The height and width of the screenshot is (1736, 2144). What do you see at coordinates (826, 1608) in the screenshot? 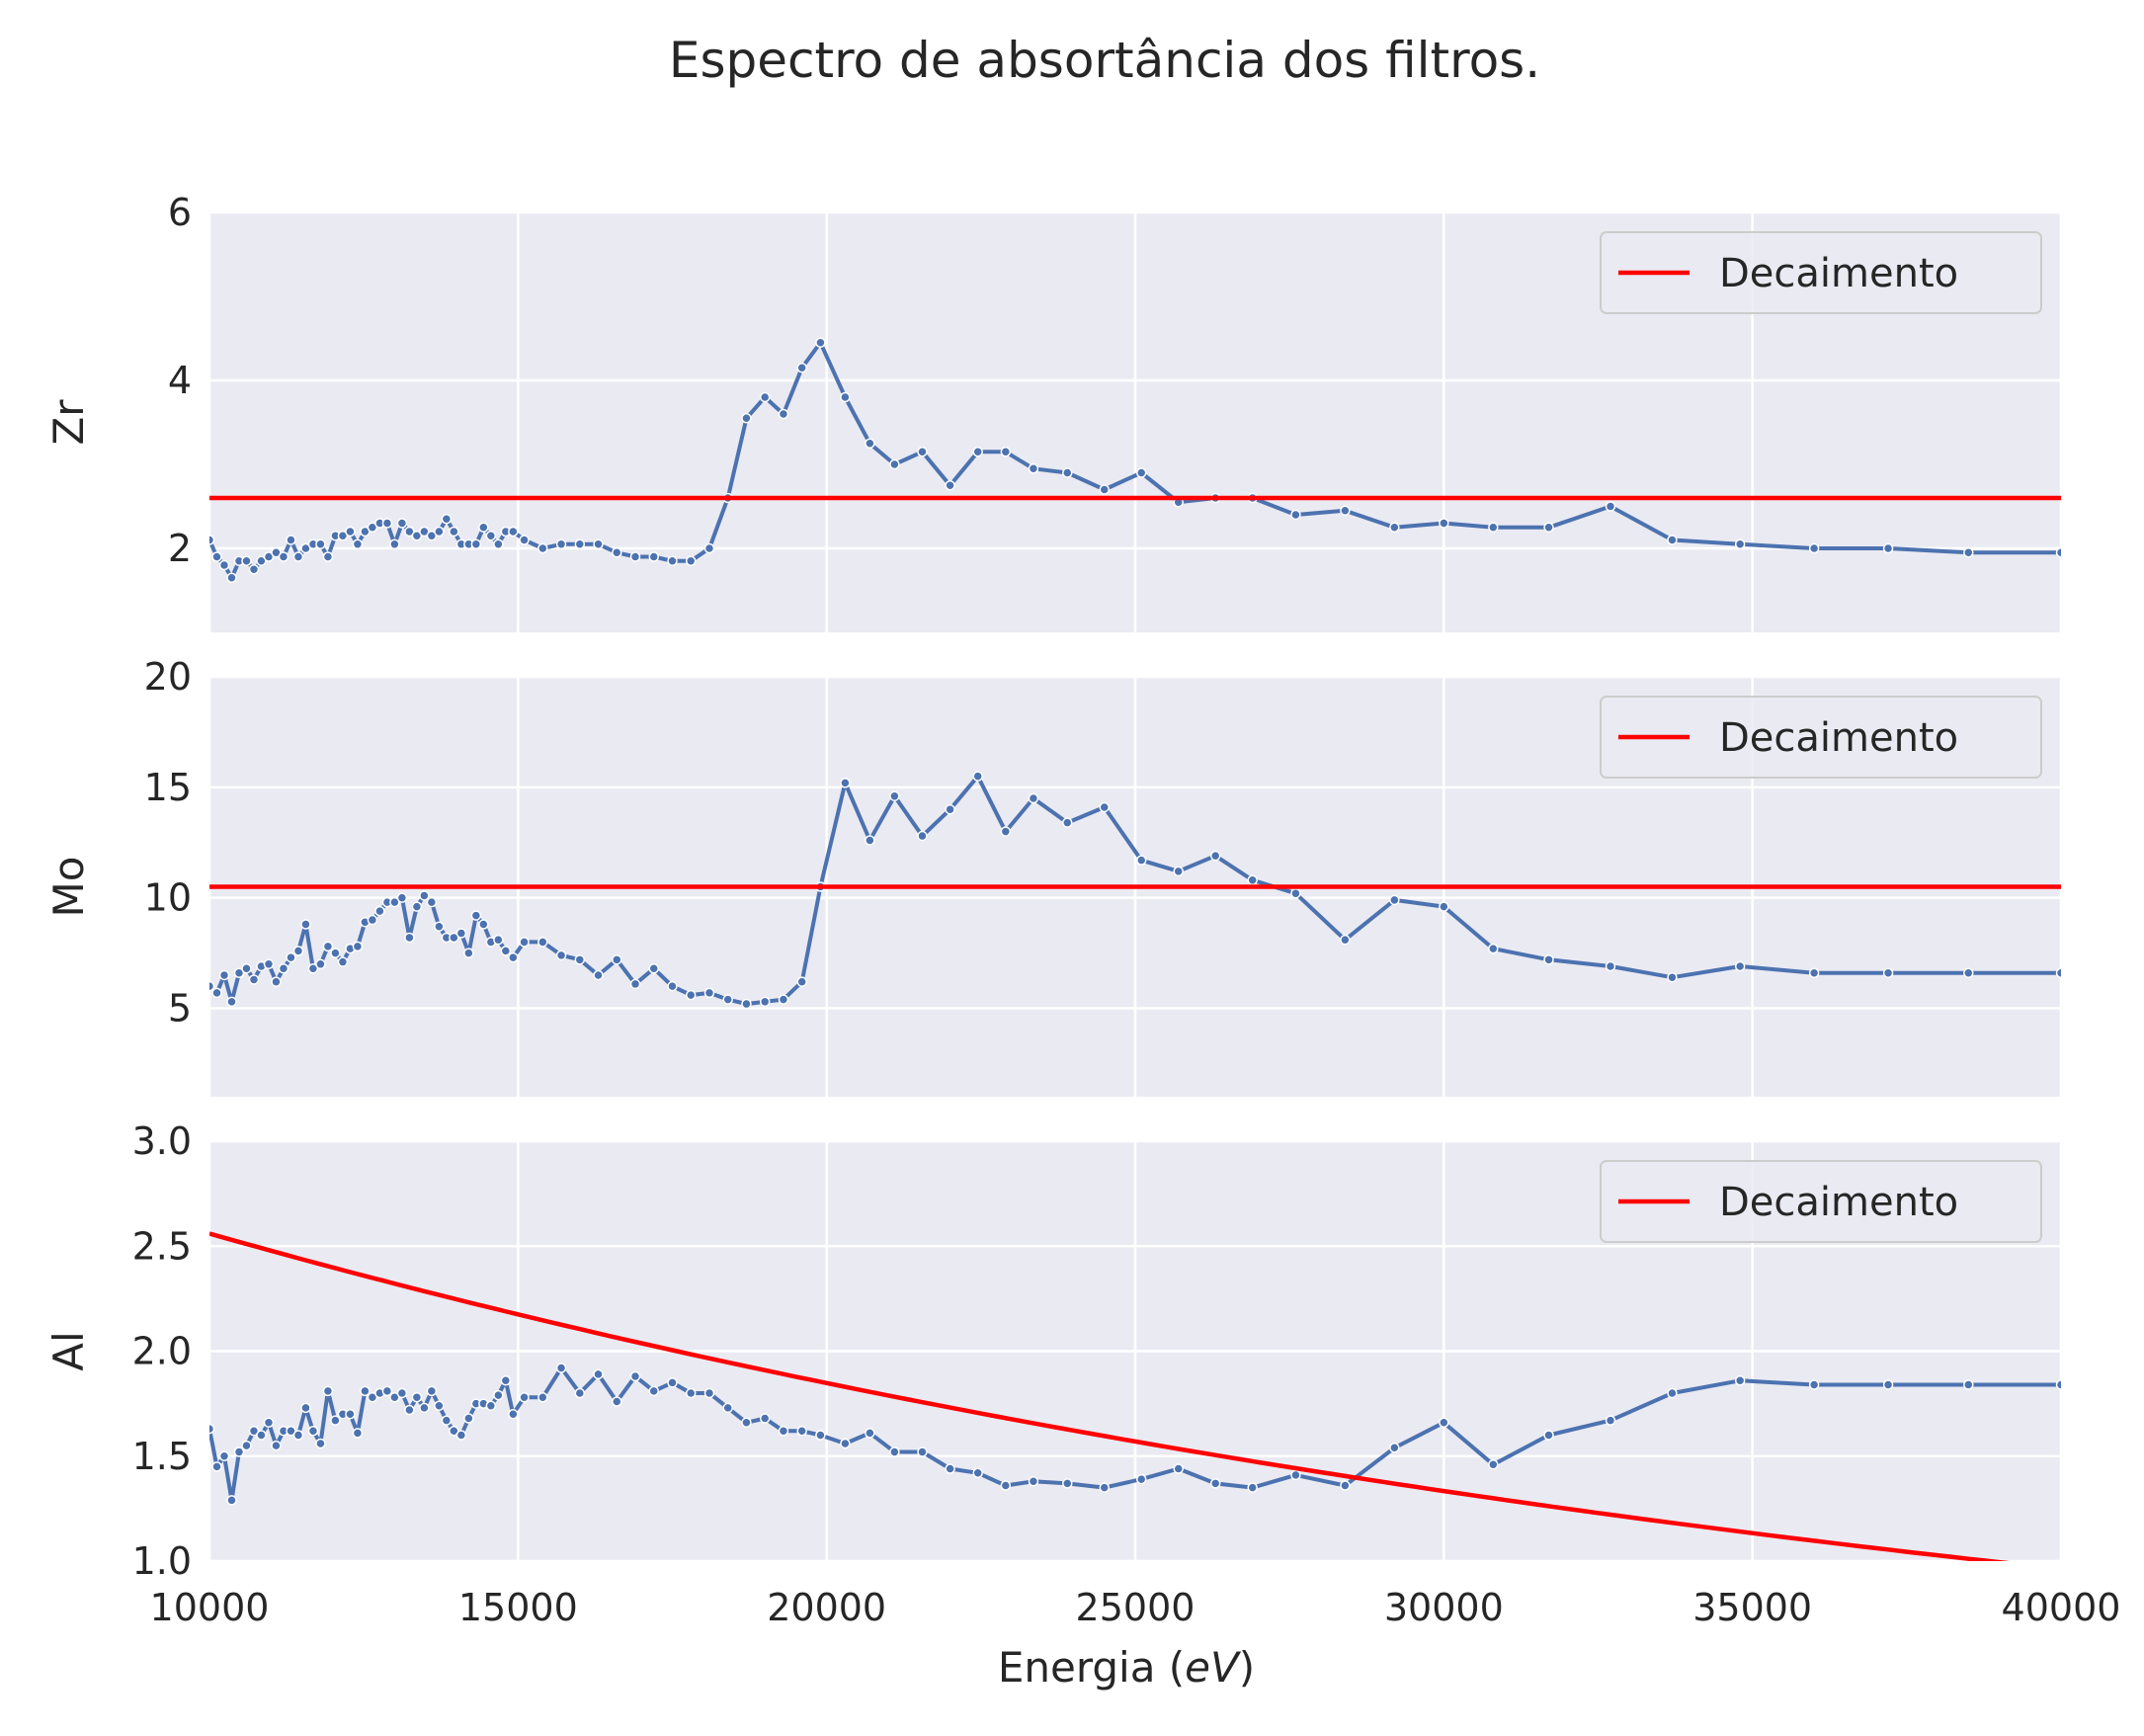
I see `x-tick-label-20000: 20000` at bounding box center [826, 1608].